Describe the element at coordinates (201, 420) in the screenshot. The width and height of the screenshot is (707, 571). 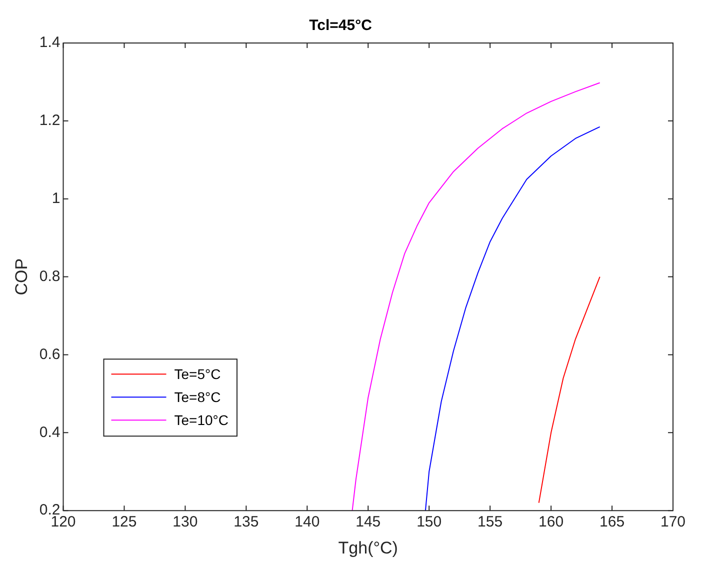
I see `legend-label: Te=10°C` at that location.